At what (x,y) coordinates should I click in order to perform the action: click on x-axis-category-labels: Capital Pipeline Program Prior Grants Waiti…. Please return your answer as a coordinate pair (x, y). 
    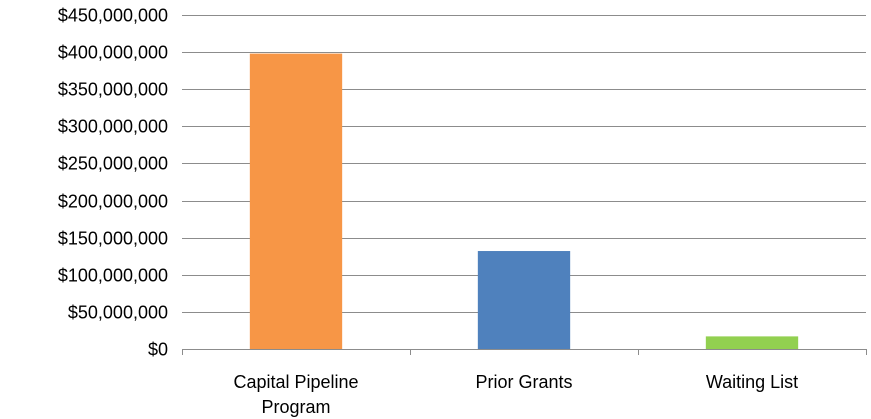
    Looking at the image, I should click on (515, 394).